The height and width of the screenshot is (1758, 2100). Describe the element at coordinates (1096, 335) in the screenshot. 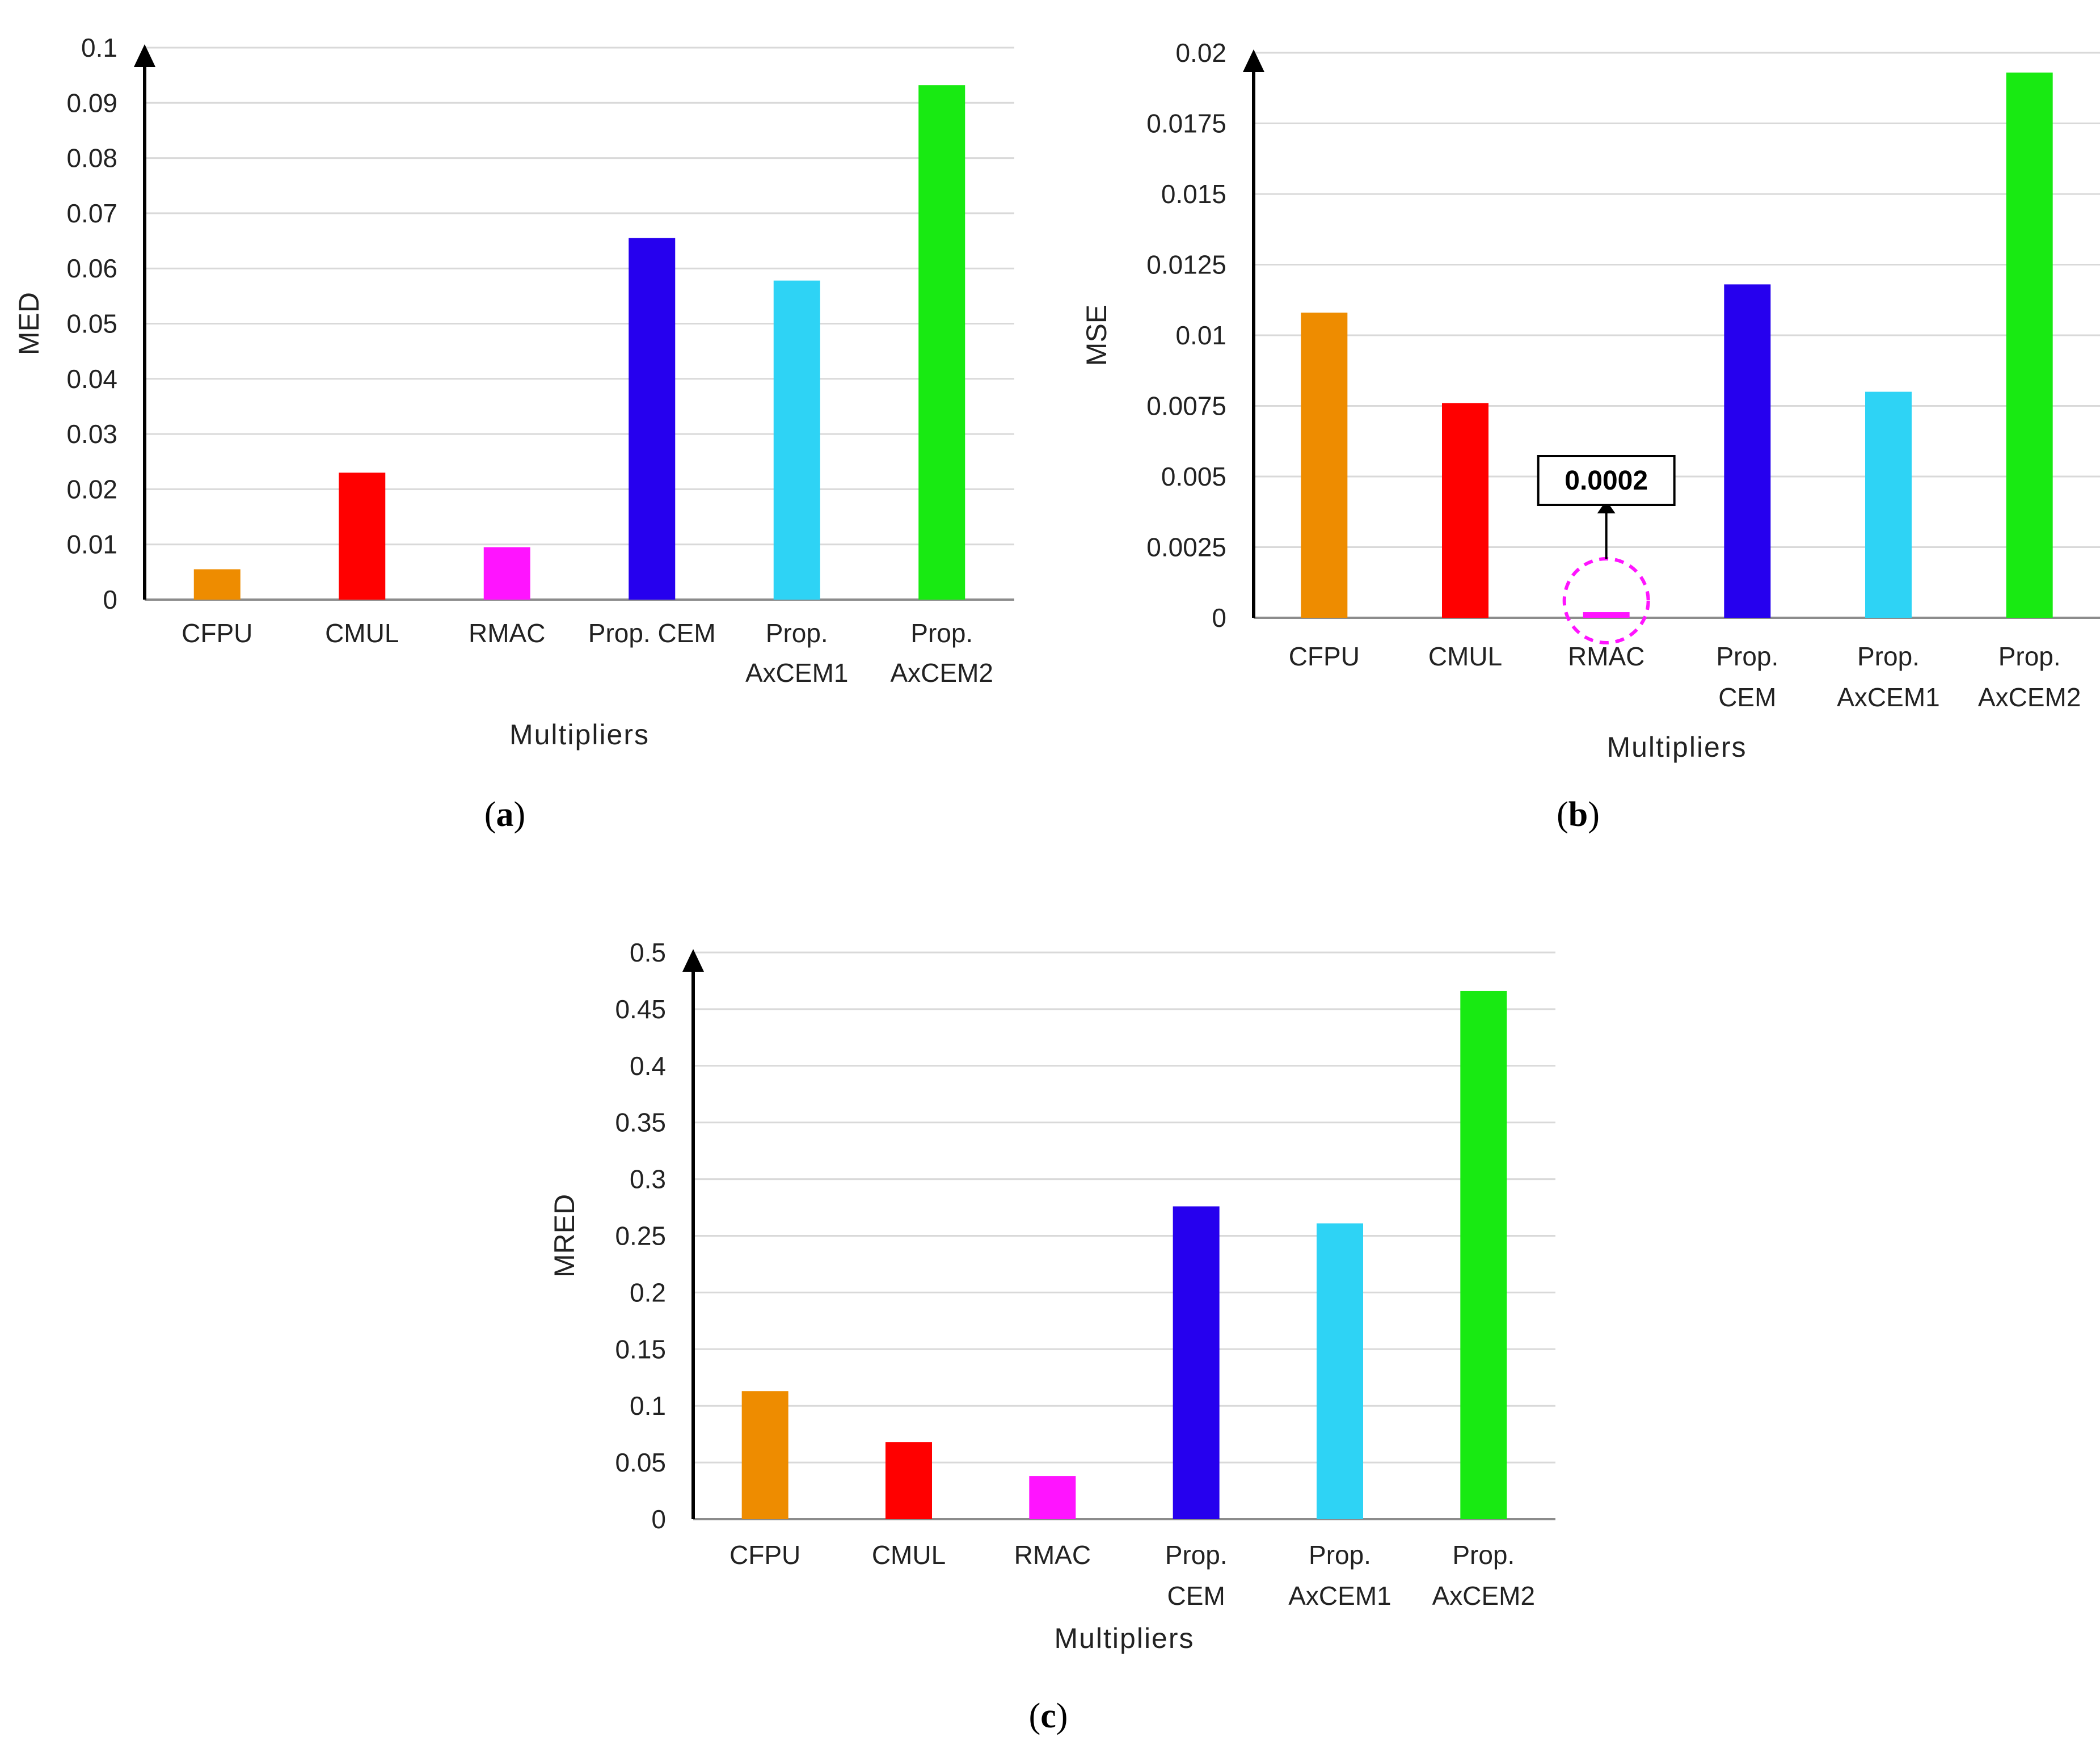

I see `y-axis-title: MSE` at that location.